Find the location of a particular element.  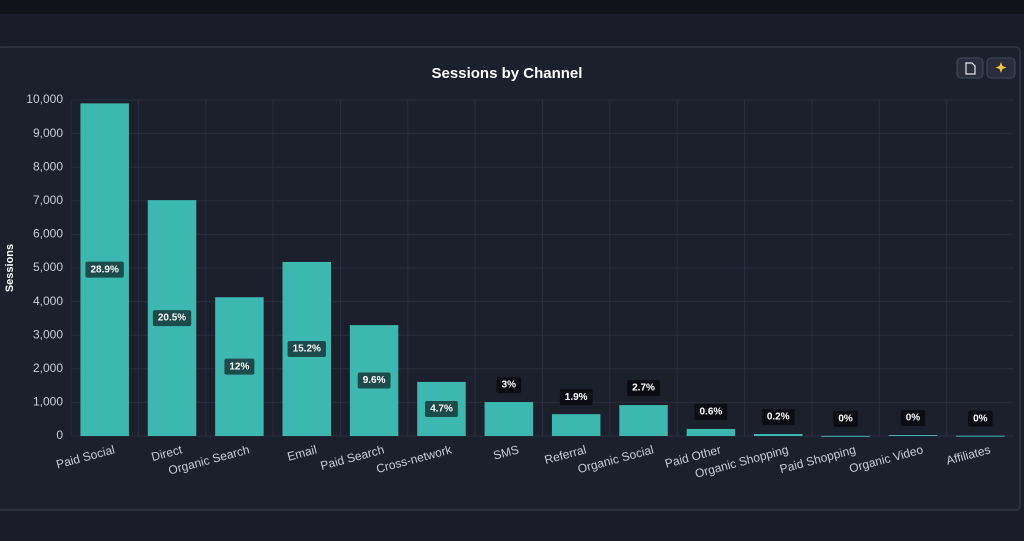

y-tick-label: 6,000 is located at coordinates (48, 234).